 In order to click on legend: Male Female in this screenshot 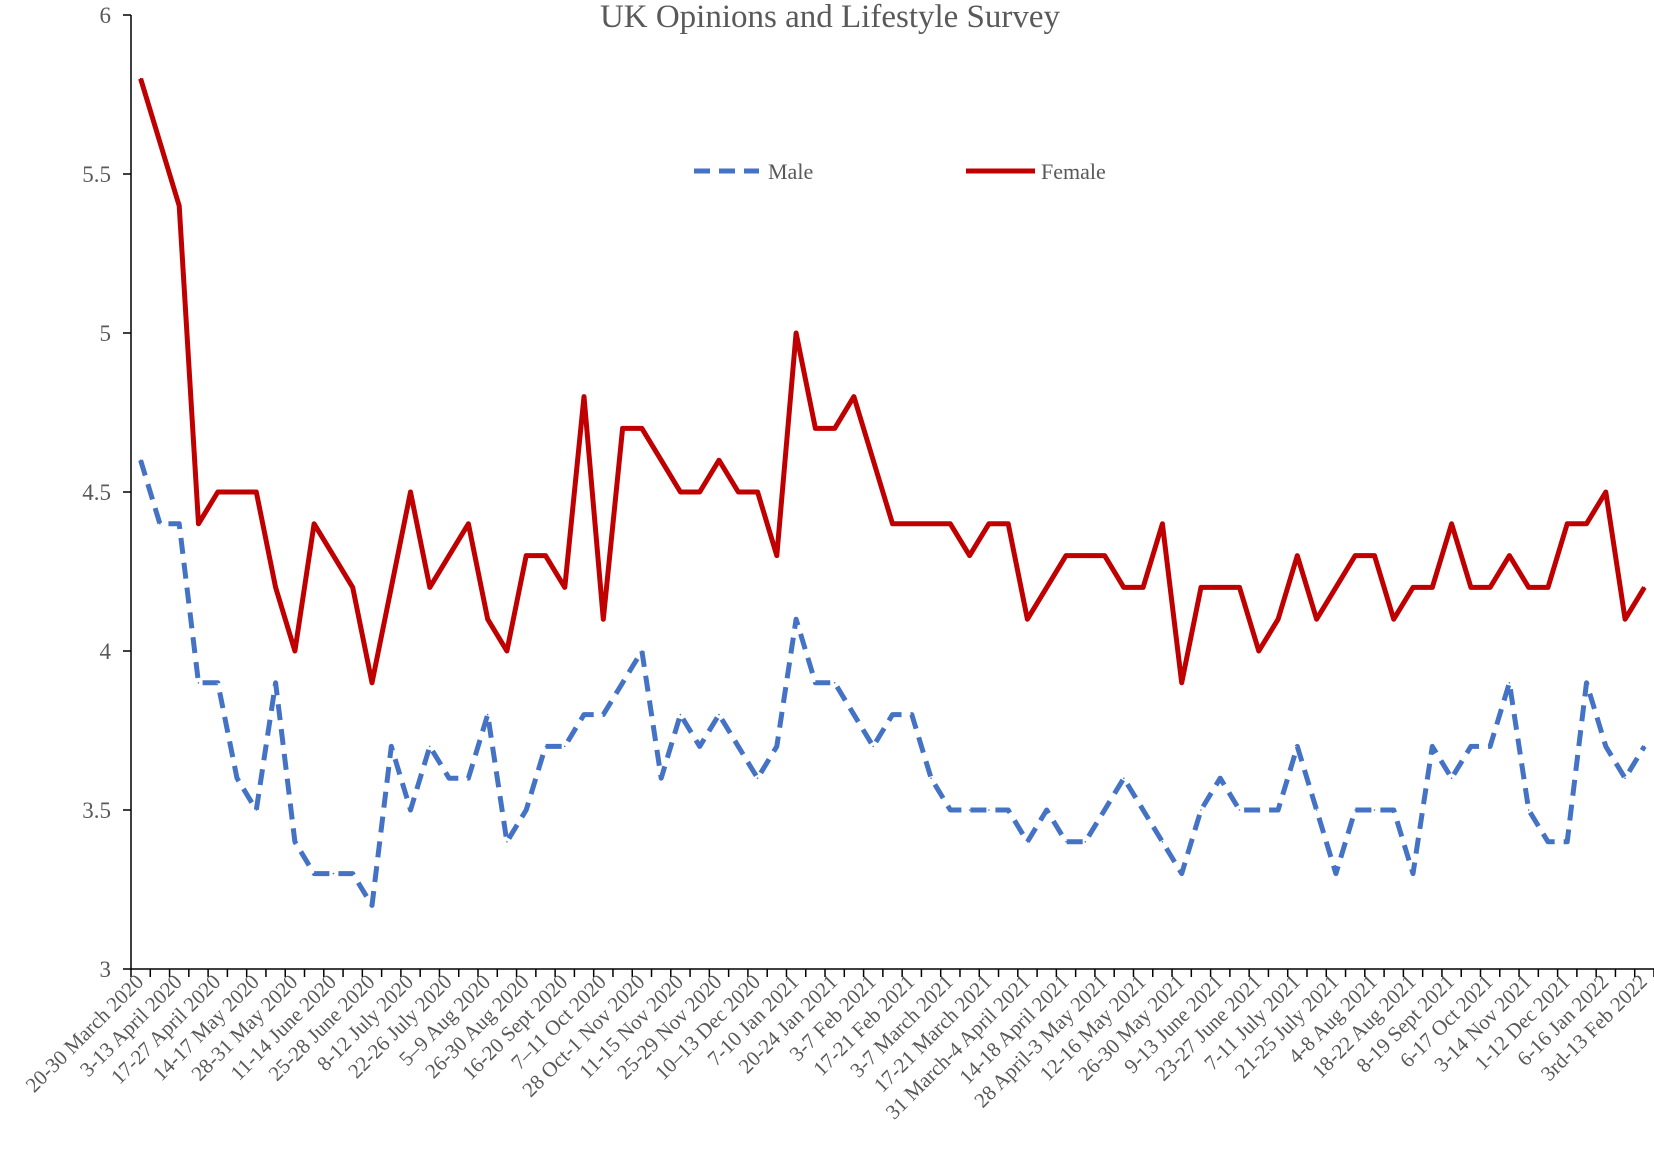, I will do `click(900, 171)`.